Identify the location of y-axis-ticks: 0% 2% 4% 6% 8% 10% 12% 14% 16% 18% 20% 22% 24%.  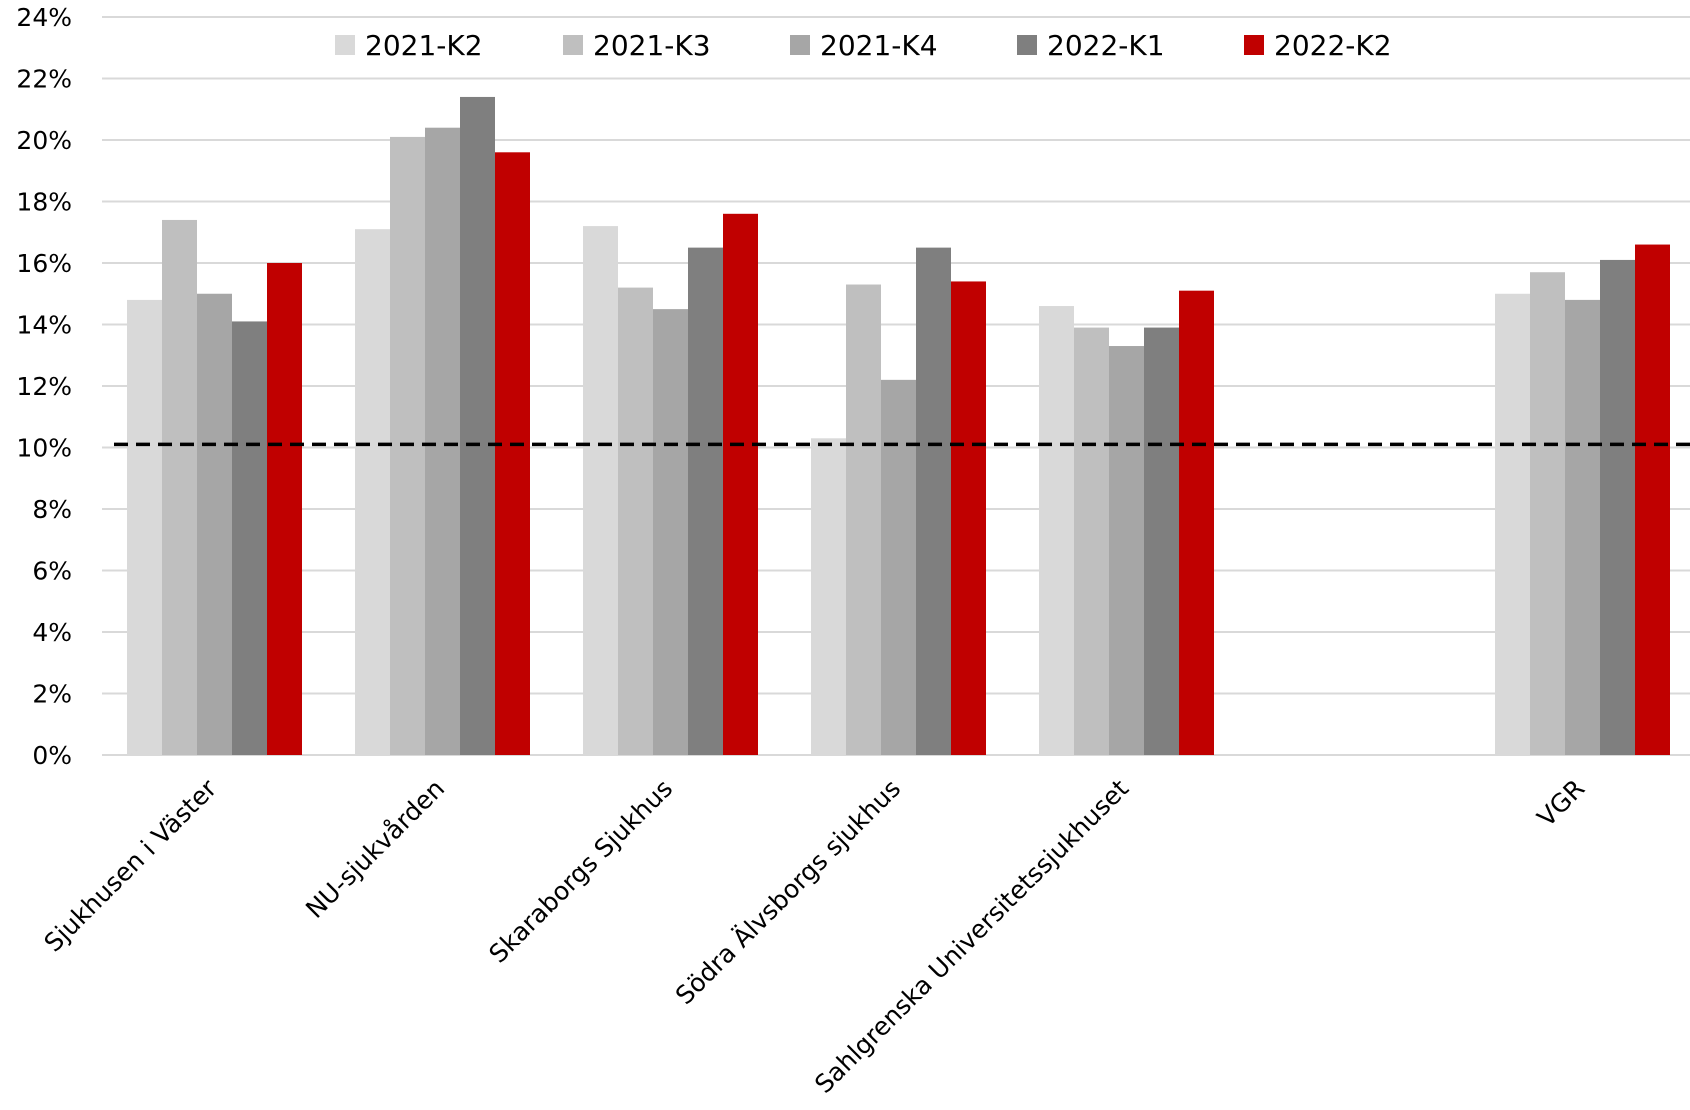
(44, 386).